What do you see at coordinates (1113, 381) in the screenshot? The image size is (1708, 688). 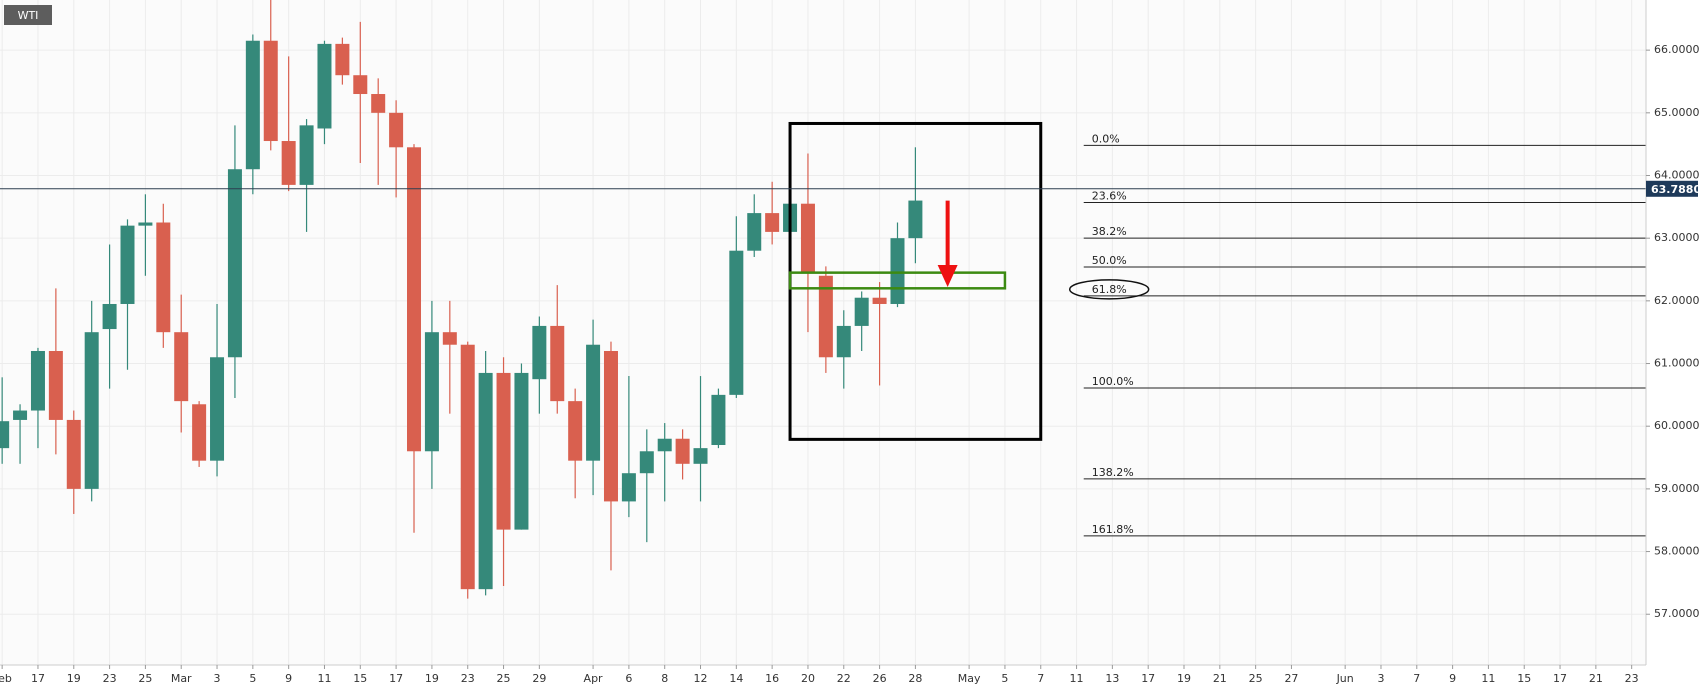 I see `fib-label: 100.0%` at bounding box center [1113, 381].